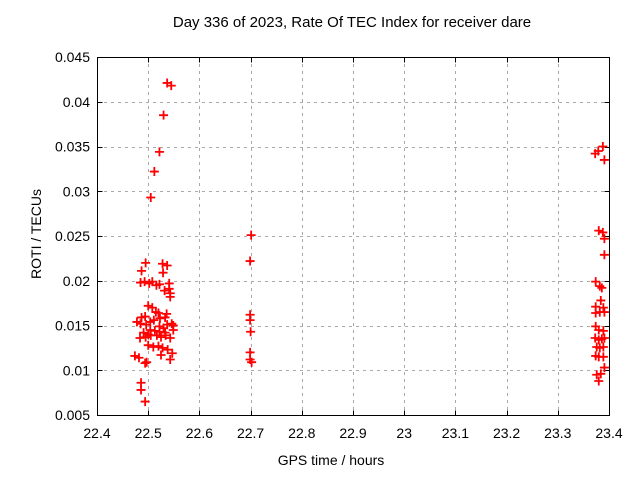 The height and width of the screenshot is (480, 640). What do you see at coordinates (72, 236) in the screenshot?
I see `y-tick-label: 0.025` at bounding box center [72, 236].